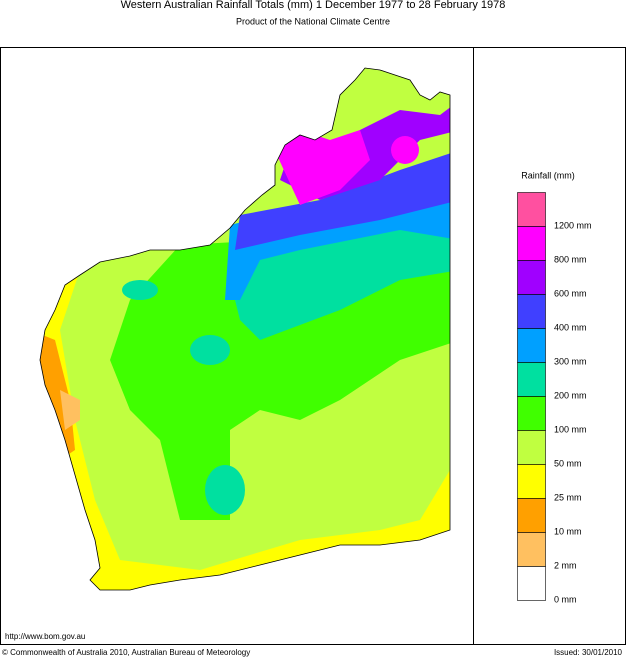 The image size is (626, 663). I want to click on legend-label: 10 mm, so click(568, 531).